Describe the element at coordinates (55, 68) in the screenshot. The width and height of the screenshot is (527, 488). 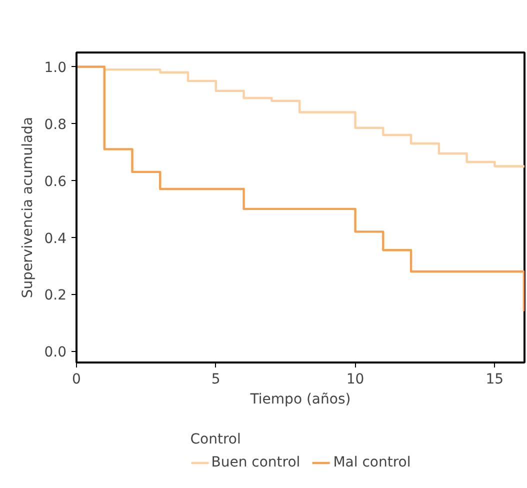
I see `y-tick-label: 1.0` at that location.